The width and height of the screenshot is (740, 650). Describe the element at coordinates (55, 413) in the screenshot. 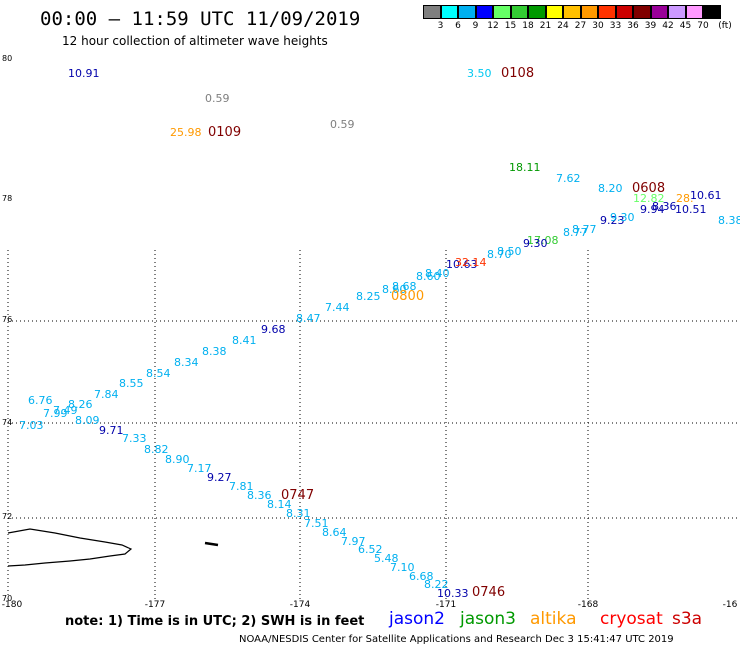

I see `swh-value: 7.99` at that location.